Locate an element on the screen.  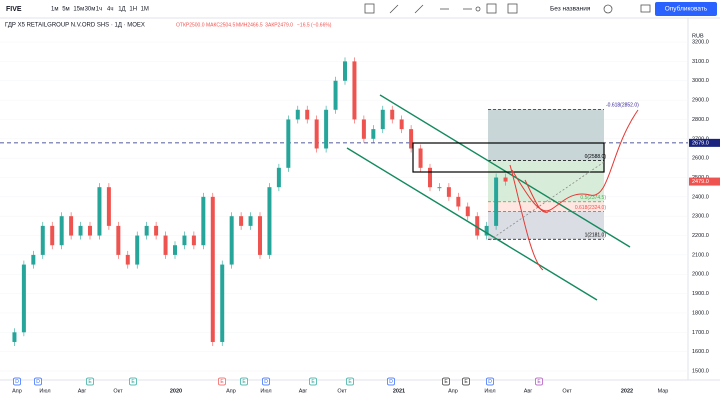
price-tag-label: 2479.0 is located at coordinates (700, 182).